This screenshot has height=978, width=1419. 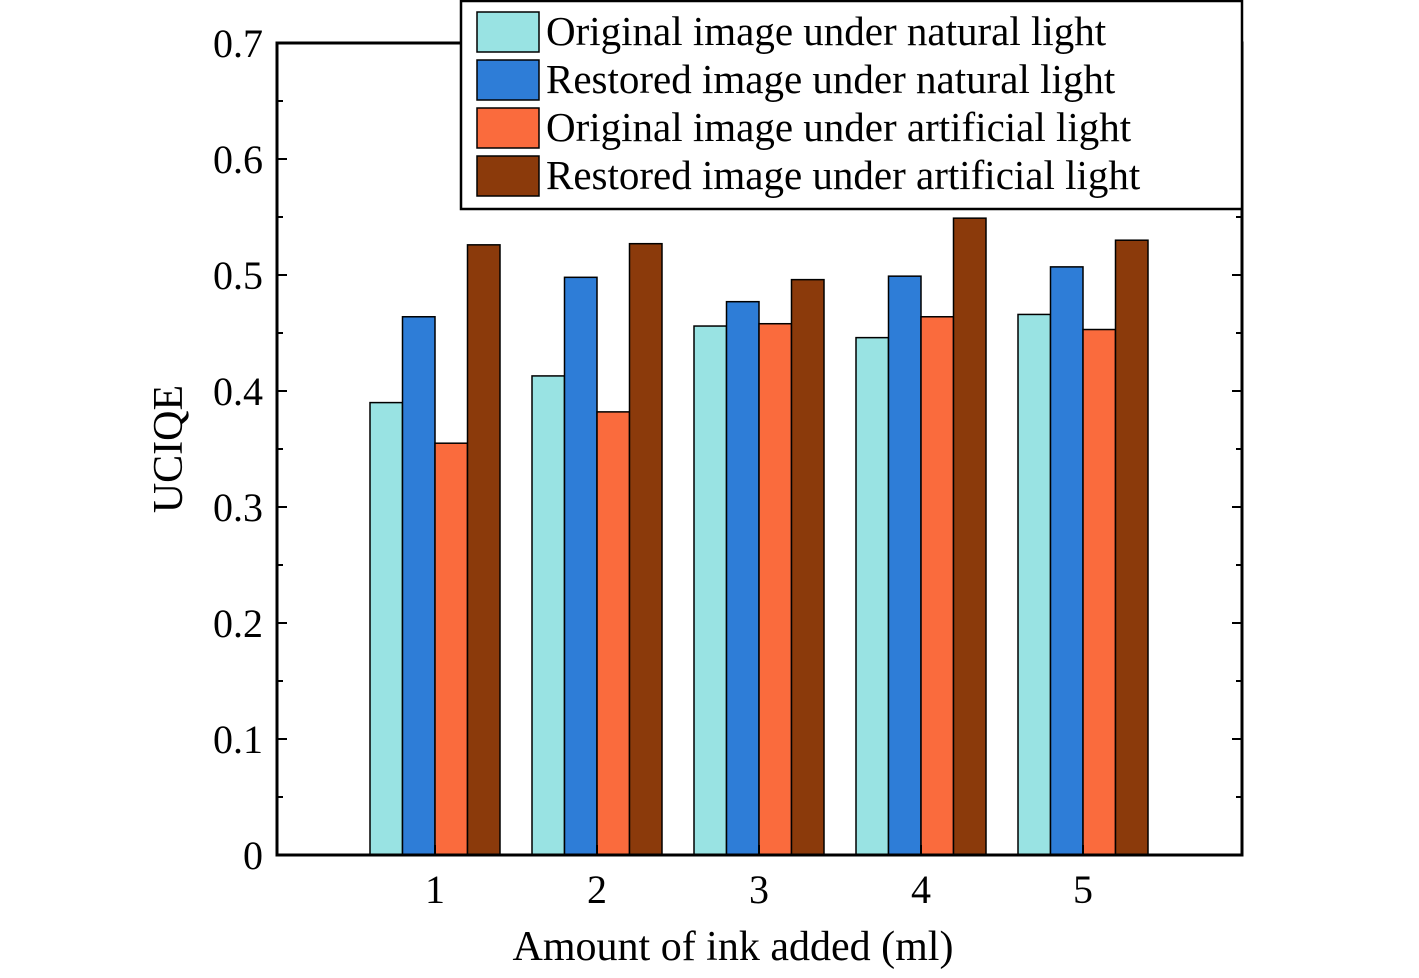 What do you see at coordinates (826, 31) in the screenshot?
I see `legend-label: Original image under natural light` at bounding box center [826, 31].